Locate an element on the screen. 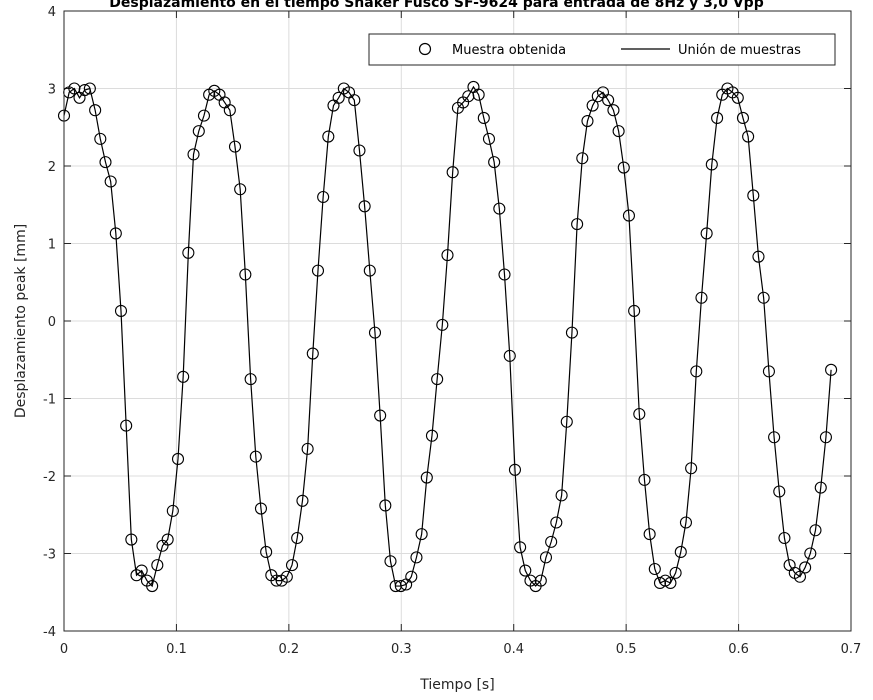 The height and width of the screenshot is (700, 873). x-tick-label: 0.5 is located at coordinates (626, 649).